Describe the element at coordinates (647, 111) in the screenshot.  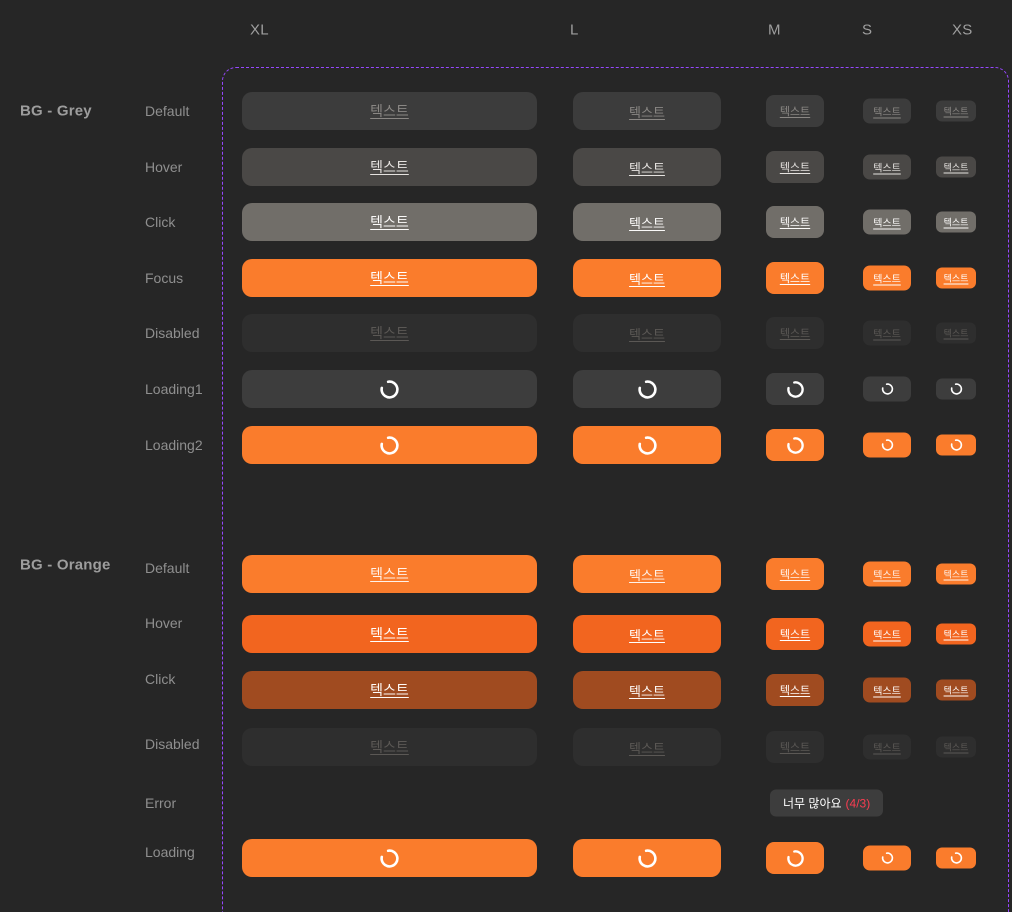
I see `button-grey-default-l: 텍스트` at that location.